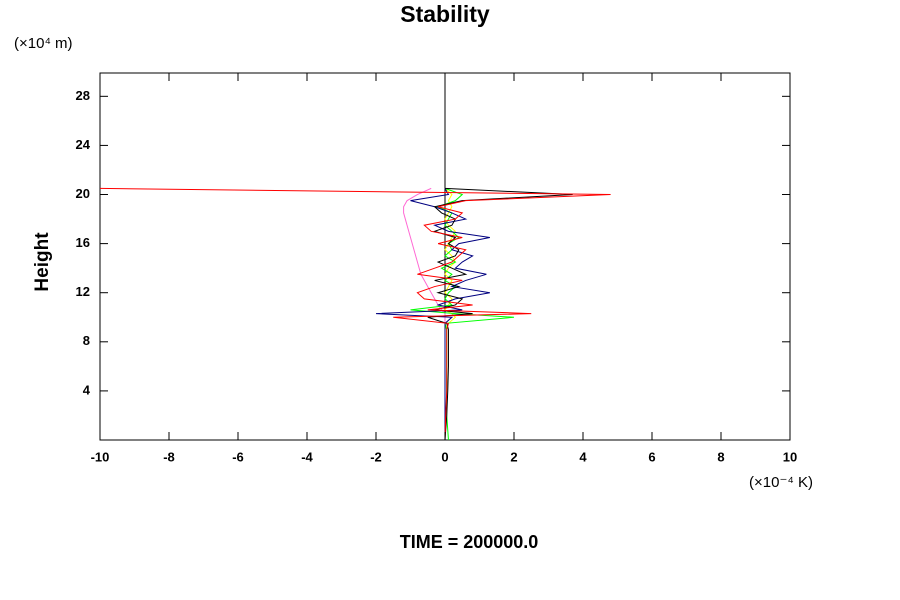 The image size is (900, 600). What do you see at coordinates (781, 482) in the screenshot?
I see `x-unit: (×10⁻⁴ K)` at bounding box center [781, 482].